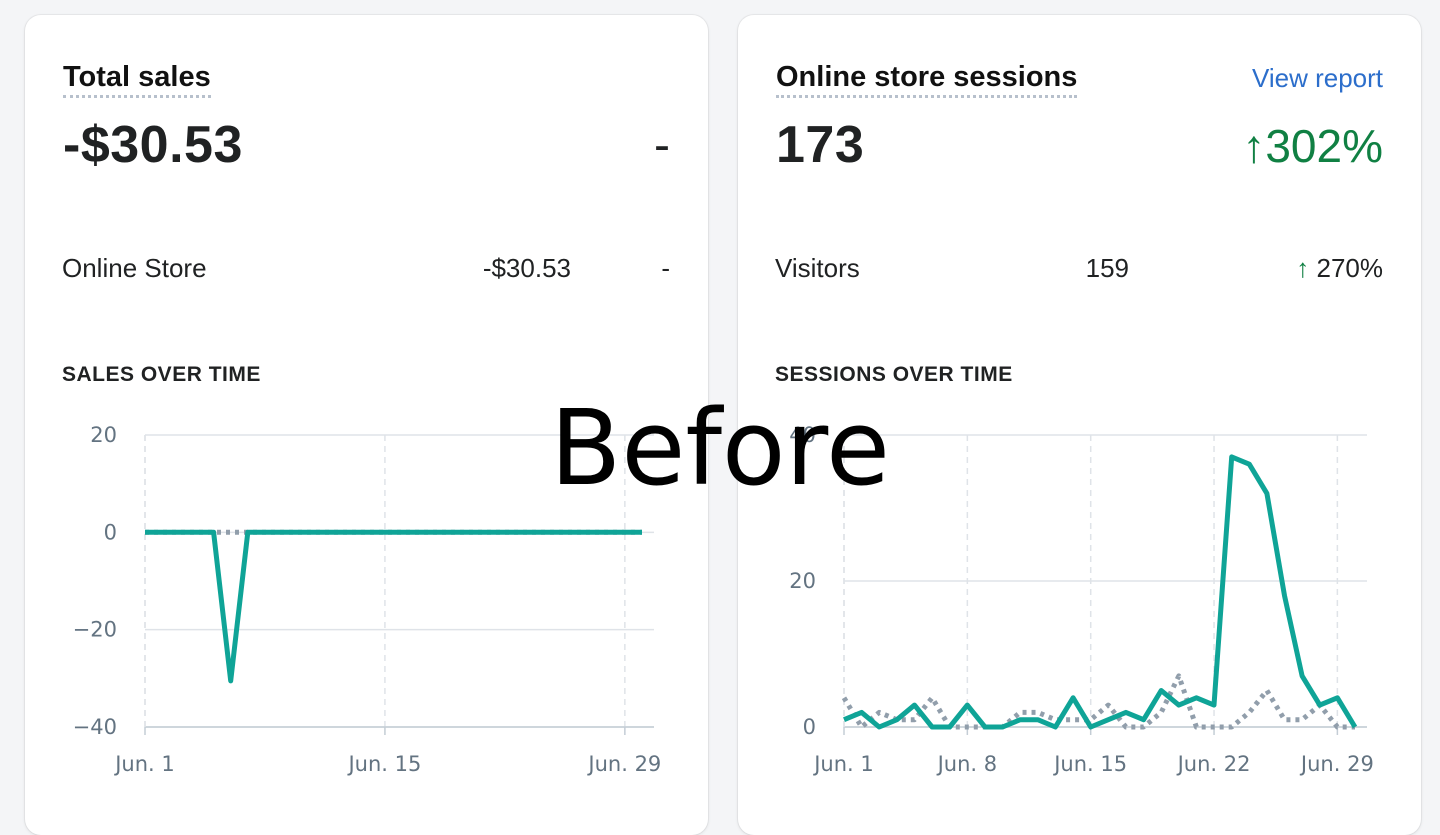 The image size is (1440, 835). I want to click on visitors-change: ↑ 270%, so click(1339, 268).